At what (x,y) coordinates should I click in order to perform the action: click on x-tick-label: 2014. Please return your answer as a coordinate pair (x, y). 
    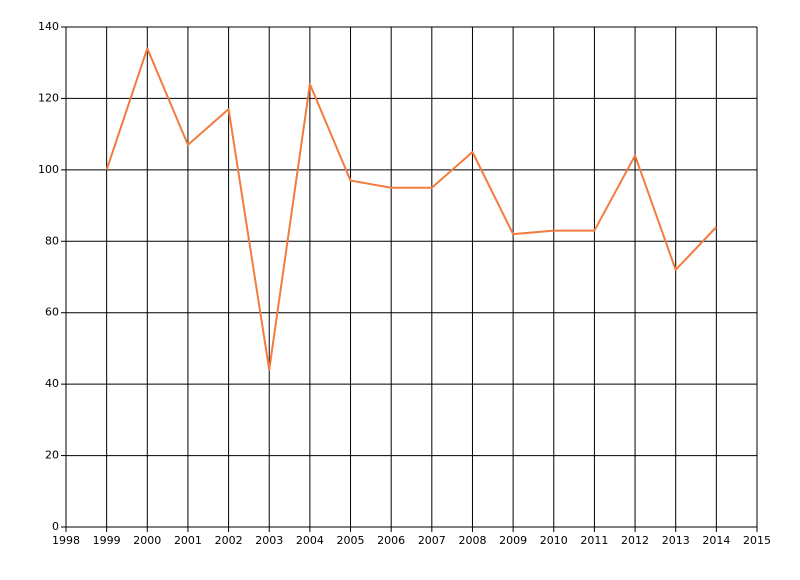
    Looking at the image, I should click on (716, 540).